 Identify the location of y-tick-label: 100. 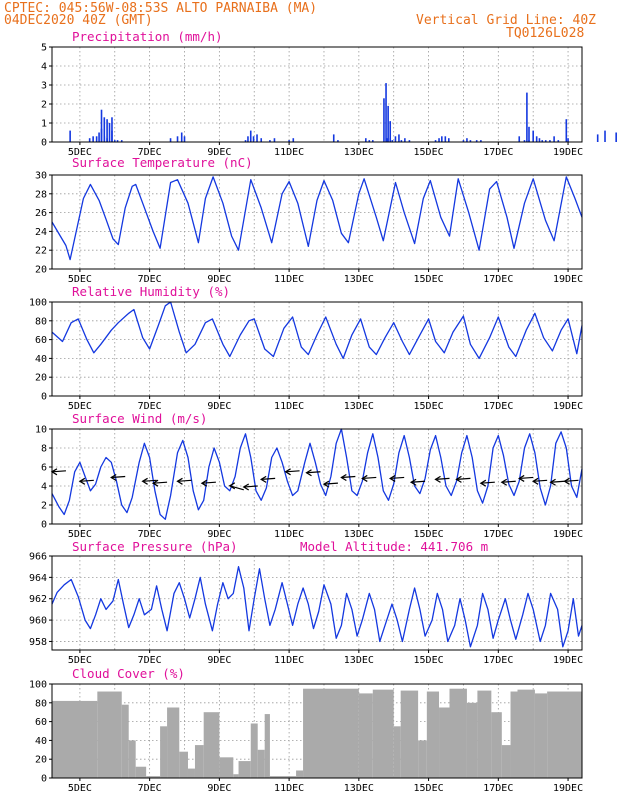
(38, 303).